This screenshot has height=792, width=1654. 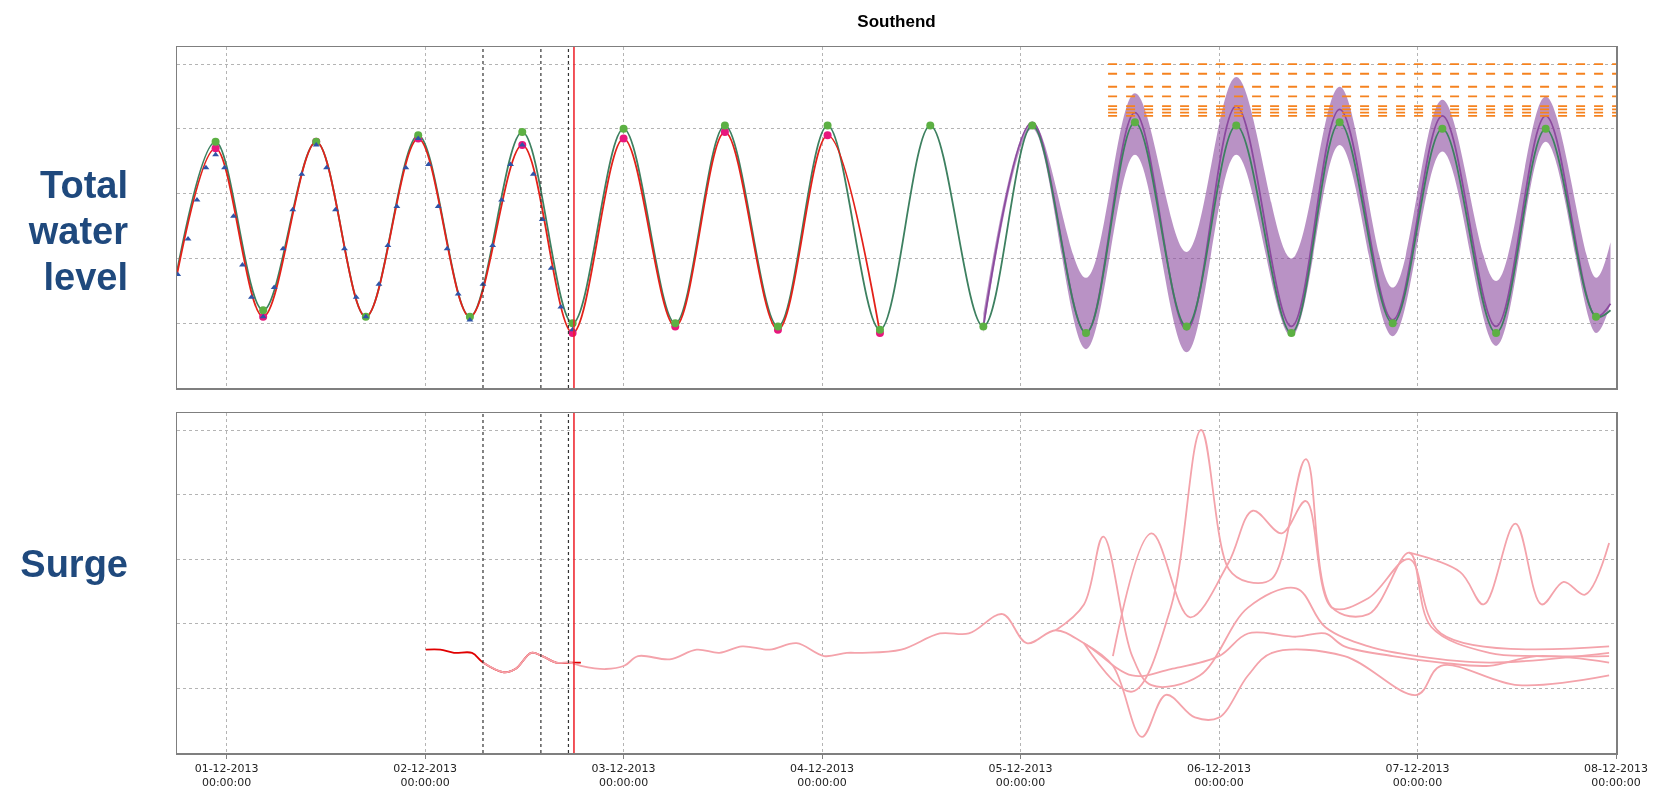 What do you see at coordinates (425, 775) in the screenshot?
I see `x-tick-label: 02-12-2013 00:00:00` at bounding box center [425, 775].